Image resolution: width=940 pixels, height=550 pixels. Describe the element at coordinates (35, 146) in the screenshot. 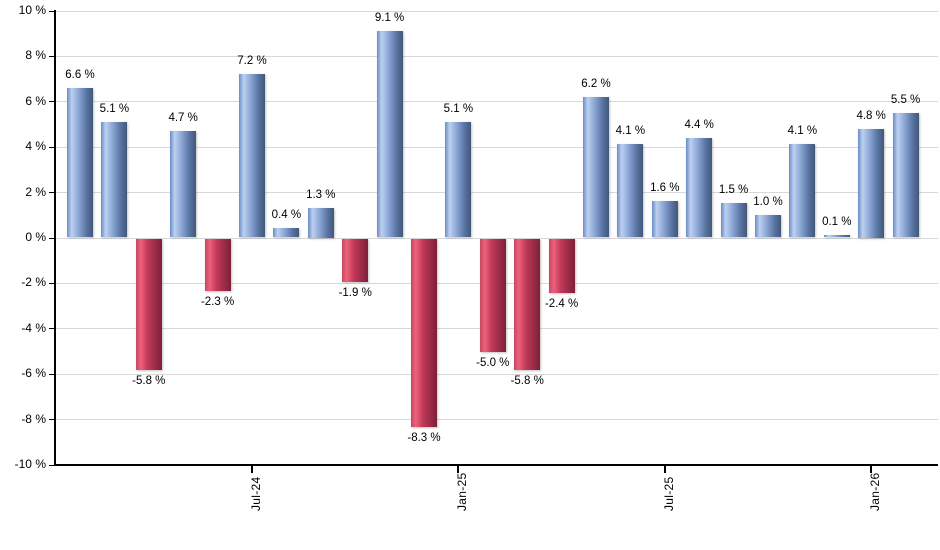

I see `y-axis-label: 4 %` at that location.